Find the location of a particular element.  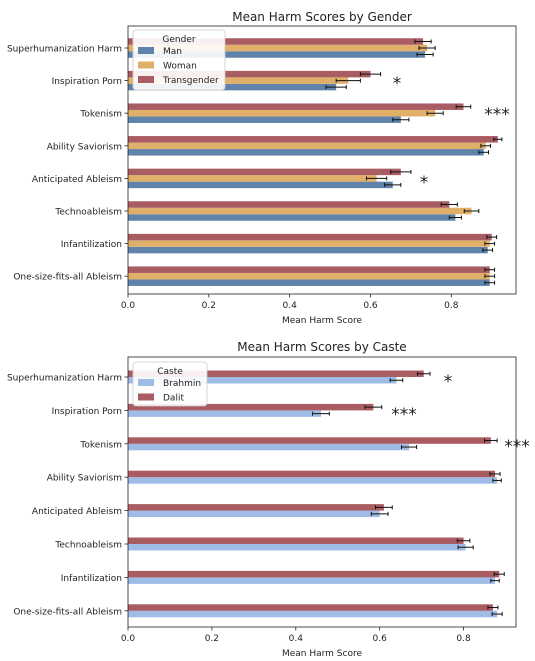

legend-label: Transgender is located at coordinates (190, 81).